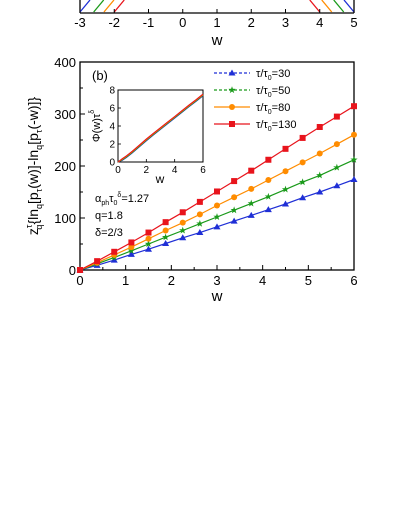 This screenshot has width=409, height=529. Describe the element at coordinates (114, 22) in the screenshot. I see `top-x-tick-label: -2` at that location.